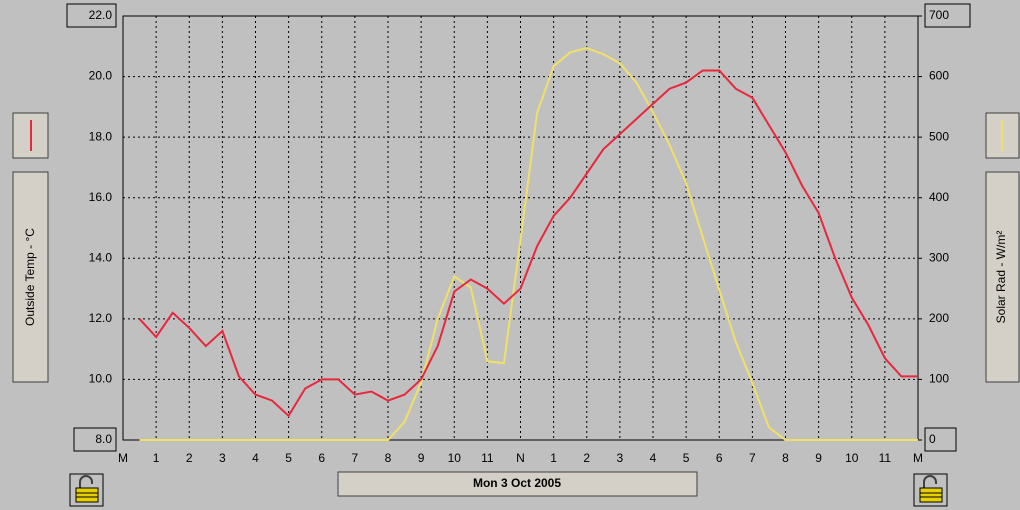 This screenshot has width=1020, height=510. I want to click on y2-tick-label: 200, so click(939, 318).